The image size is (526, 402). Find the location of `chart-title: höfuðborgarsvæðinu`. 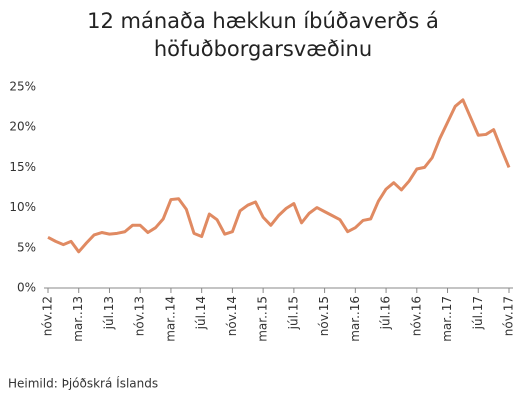

chart-title: höfuðborgarsvæðinu is located at coordinates (263, 49).